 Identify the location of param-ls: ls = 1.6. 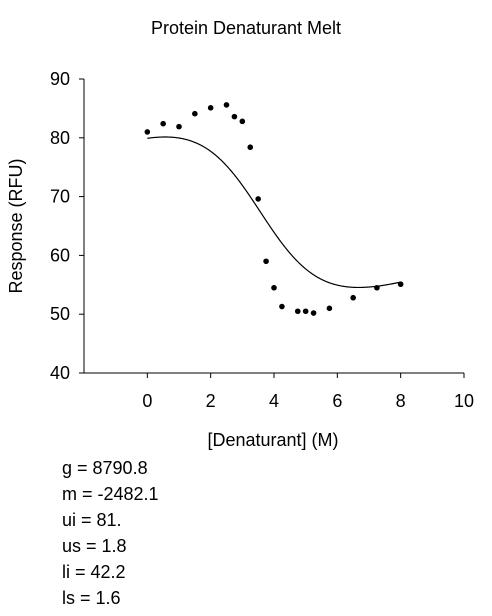
(91, 598).